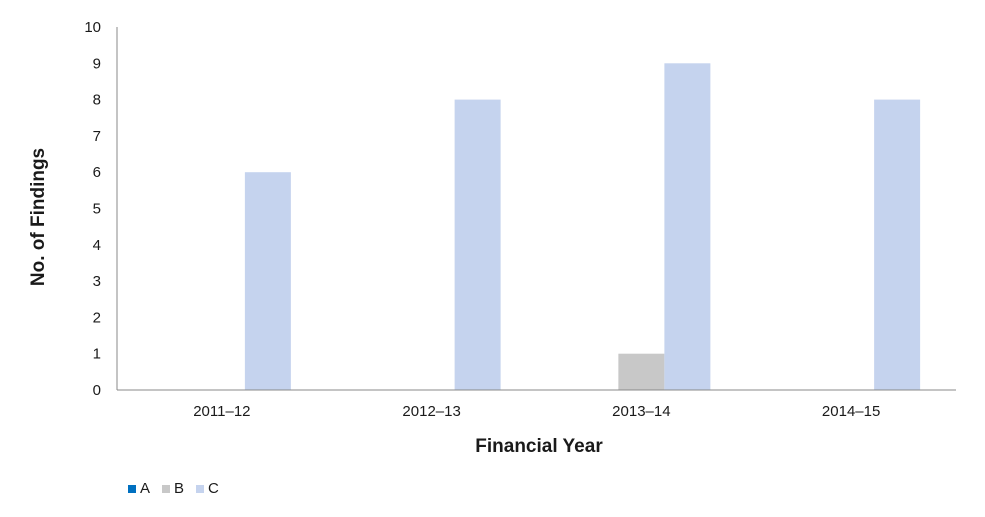 The width and height of the screenshot is (985, 517). Describe the element at coordinates (641, 411) in the screenshot. I see `x-tick-label: 2013–14` at that location.